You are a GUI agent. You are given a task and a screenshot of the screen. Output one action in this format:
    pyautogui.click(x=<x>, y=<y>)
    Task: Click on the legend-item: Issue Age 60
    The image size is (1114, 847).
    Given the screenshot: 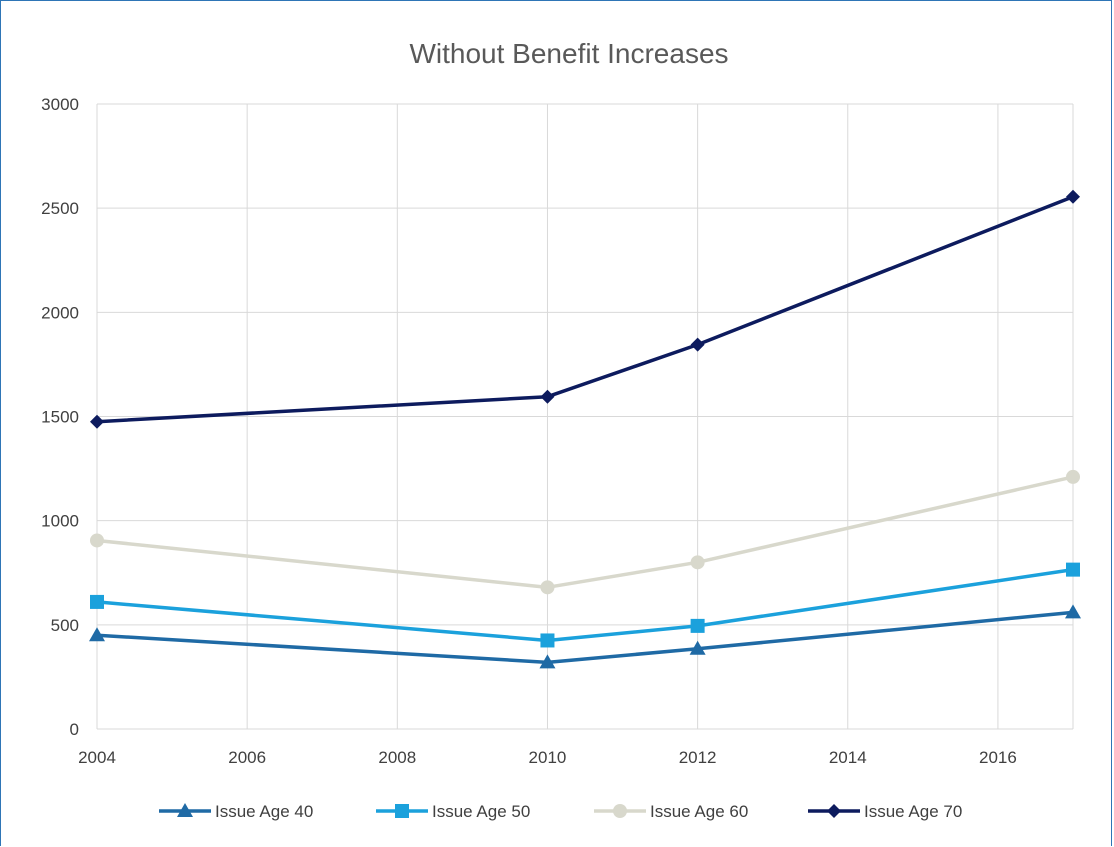 What is the action you would take?
    pyautogui.click(x=671, y=811)
    